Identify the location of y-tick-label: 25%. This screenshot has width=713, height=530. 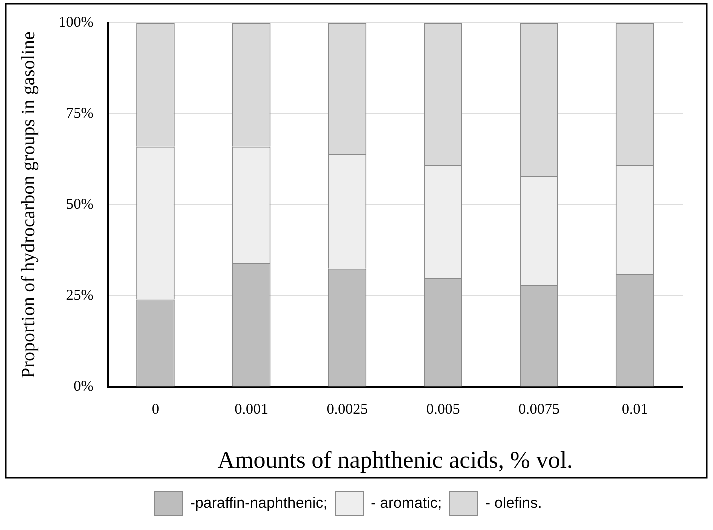
(80, 296).